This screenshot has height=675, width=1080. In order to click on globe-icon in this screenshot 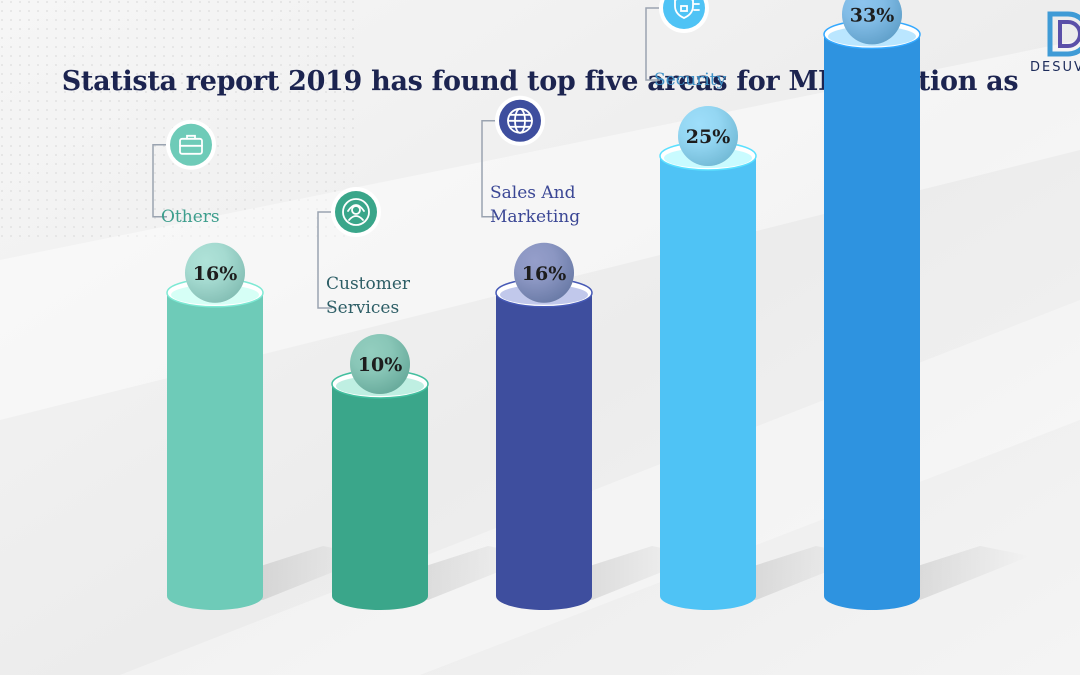, I will do `click(520, 120)`.